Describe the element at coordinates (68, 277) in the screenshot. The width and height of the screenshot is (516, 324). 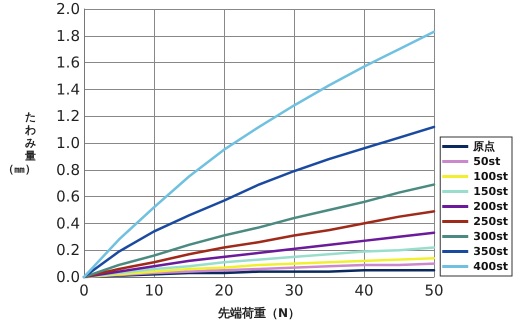
I see `y-tick-label: 0.0` at that location.